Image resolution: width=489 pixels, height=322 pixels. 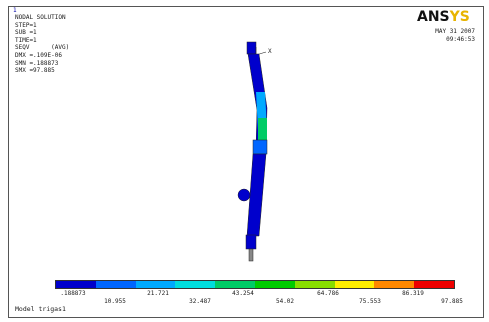 What do you see at coordinates (38, 55) in the screenshot?
I see `info-line-dmx: DMX =.109E-06` at bounding box center [38, 55].